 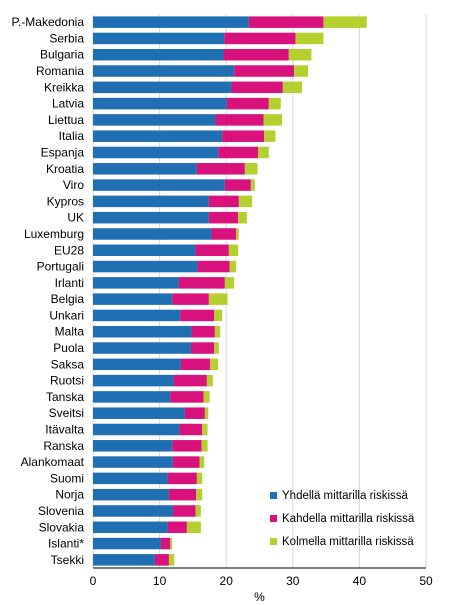 What do you see at coordinates (65, 169) in the screenshot?
I see `category-label-9: Kroatia` at bounding box center [65, 169].